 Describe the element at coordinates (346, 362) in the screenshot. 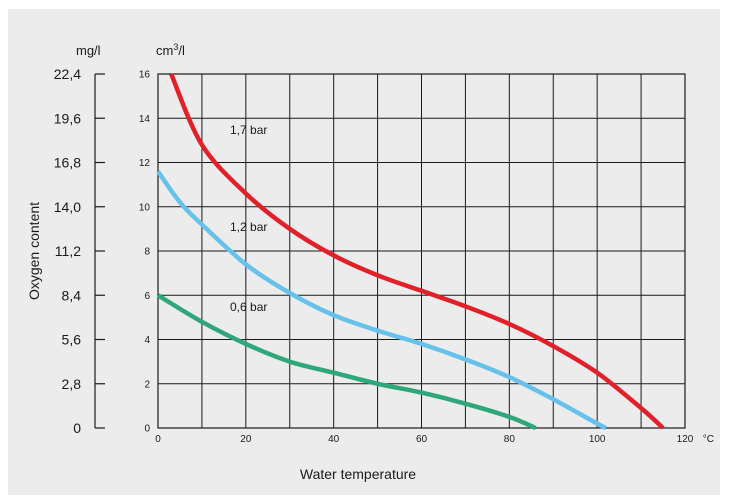

I see `series-line` at that location.